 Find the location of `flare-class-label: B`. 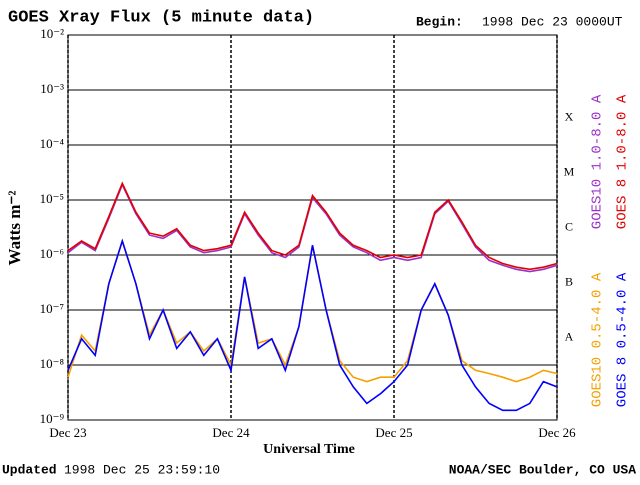

flare-class-label: B is located at coordinates (569, 281).